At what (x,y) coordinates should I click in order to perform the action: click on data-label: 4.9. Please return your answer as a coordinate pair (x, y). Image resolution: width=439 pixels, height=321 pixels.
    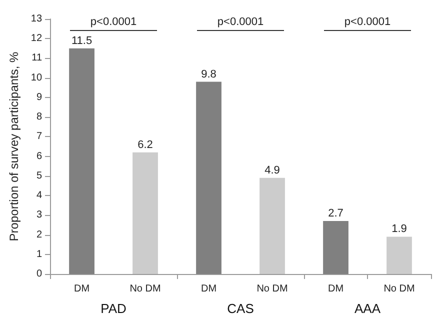
    Looking at the image, I should click on (272, 170).